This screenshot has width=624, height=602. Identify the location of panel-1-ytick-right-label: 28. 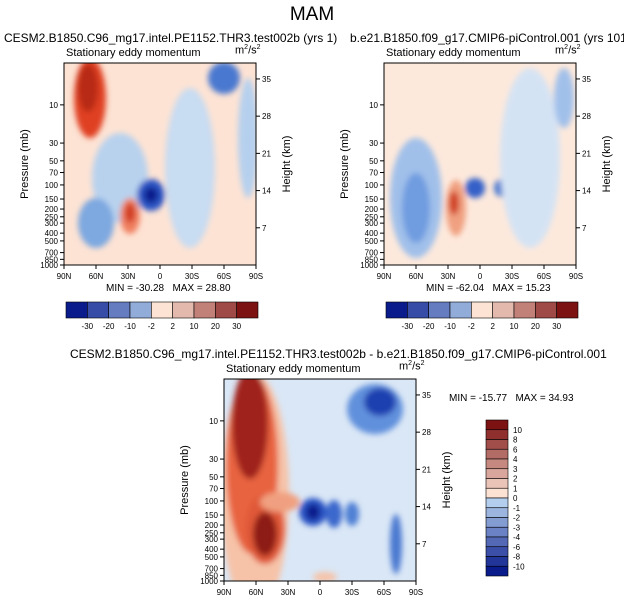
(266, 116).